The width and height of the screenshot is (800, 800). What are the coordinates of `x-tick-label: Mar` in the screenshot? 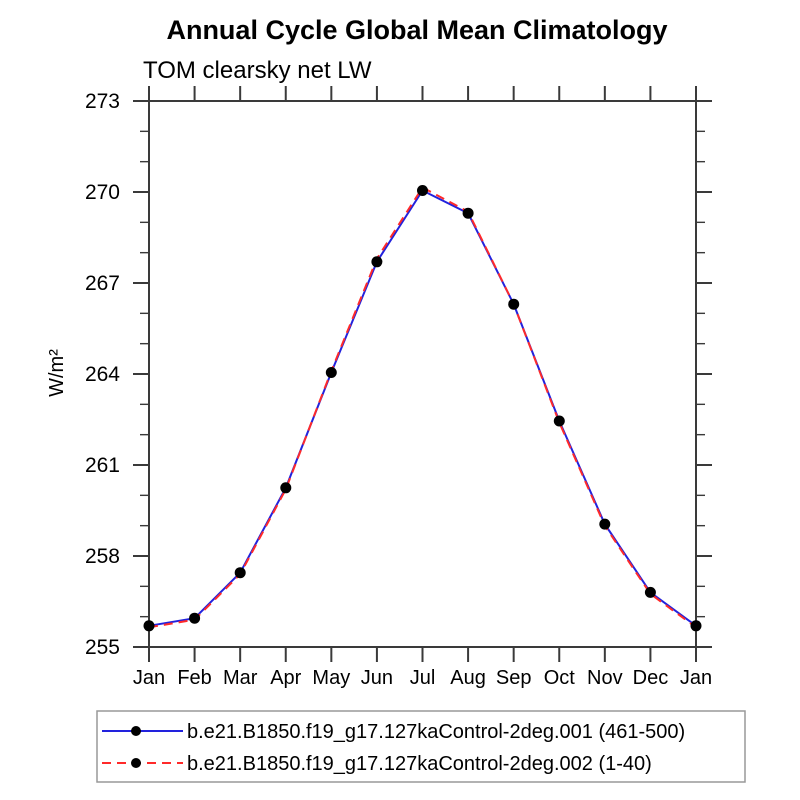 It's located at (240, 678).